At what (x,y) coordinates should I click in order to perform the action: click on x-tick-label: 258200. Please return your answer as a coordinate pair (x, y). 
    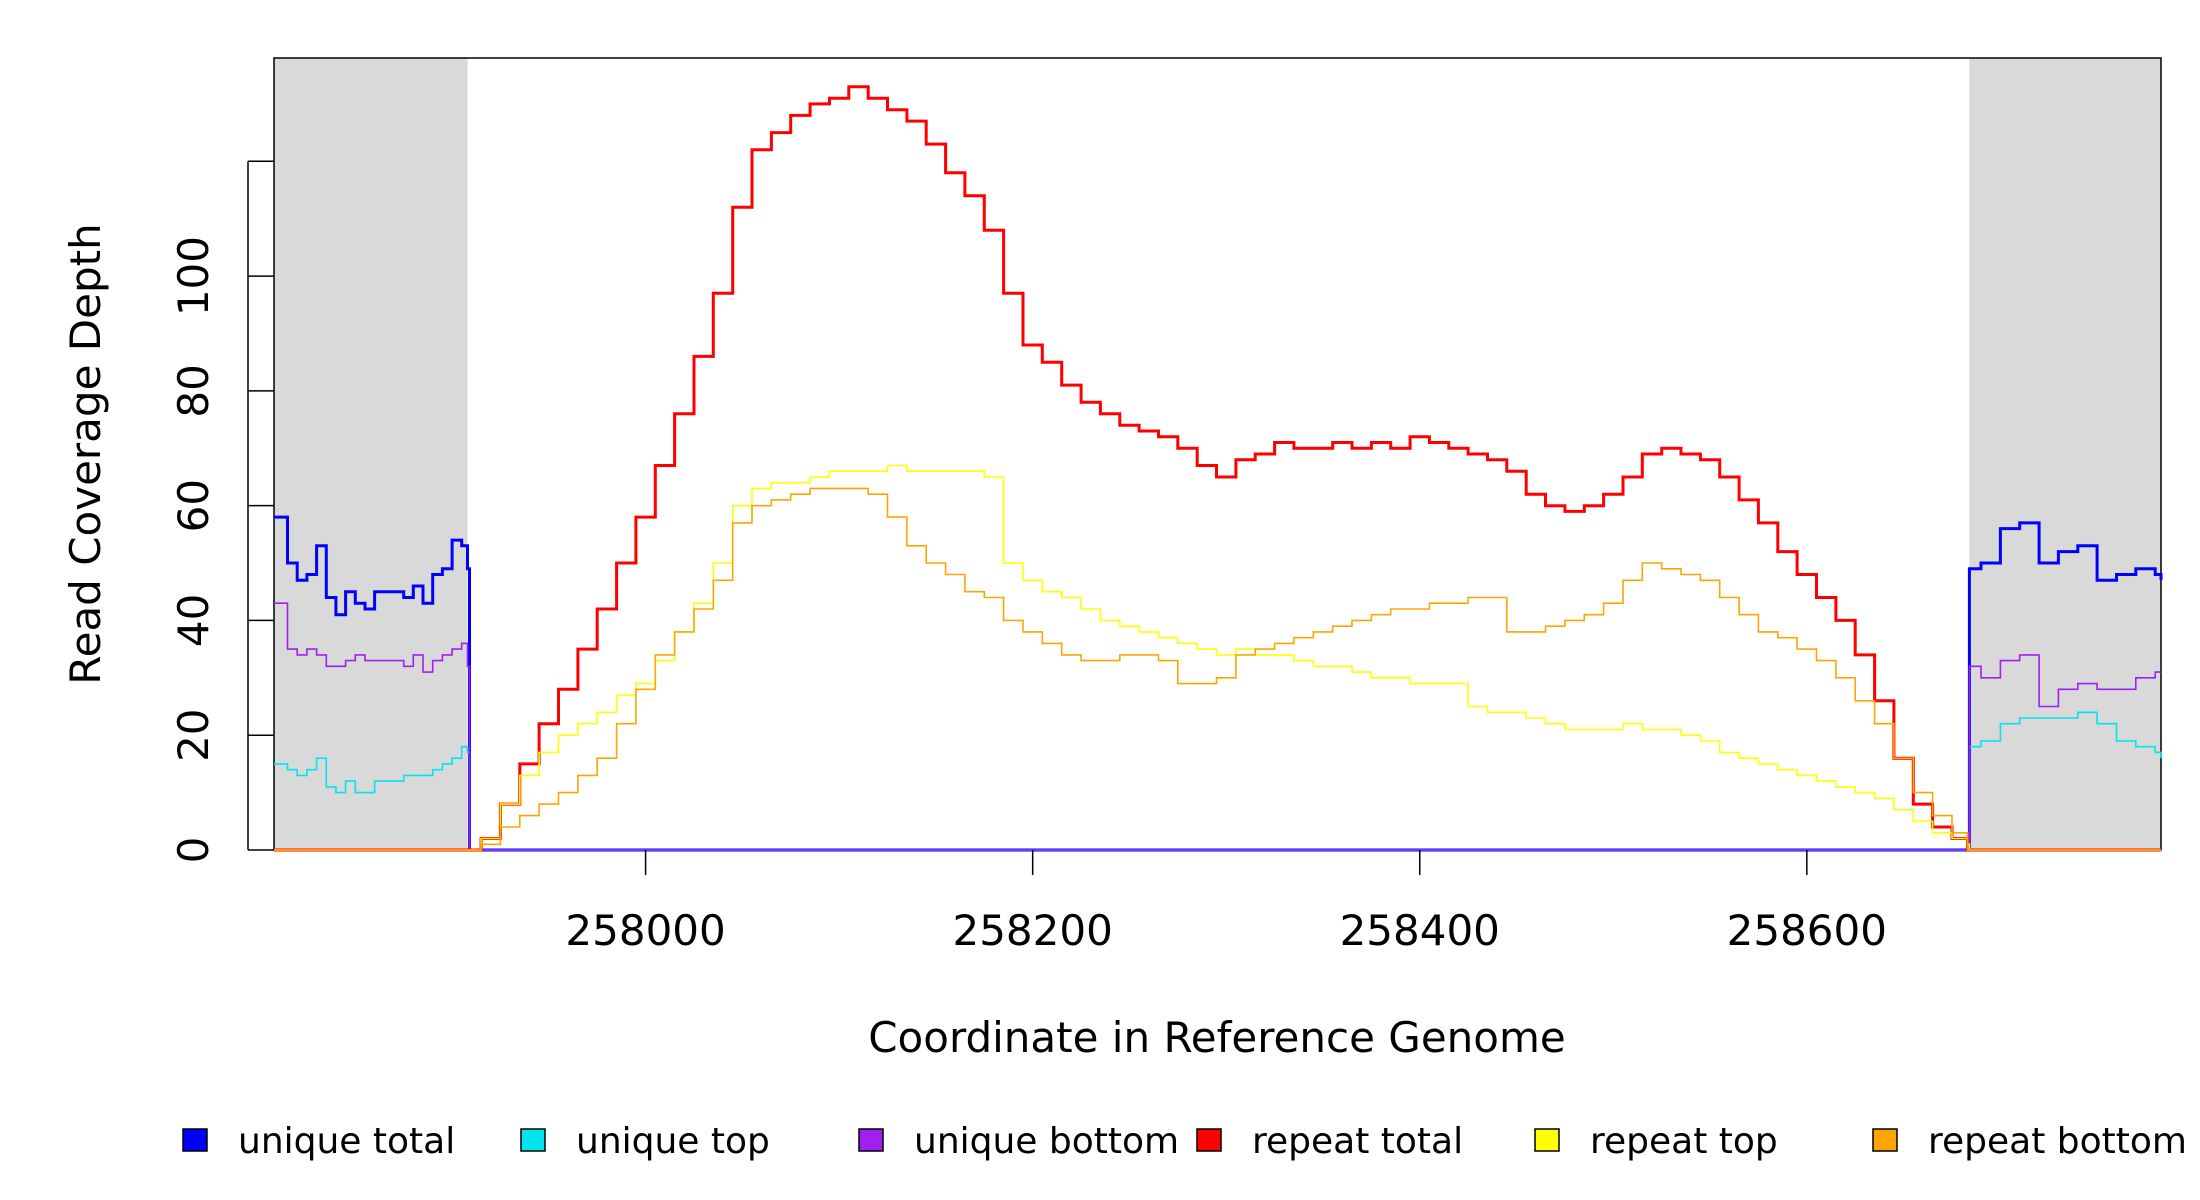
    Looking at the image, I should click on (1032, 930).